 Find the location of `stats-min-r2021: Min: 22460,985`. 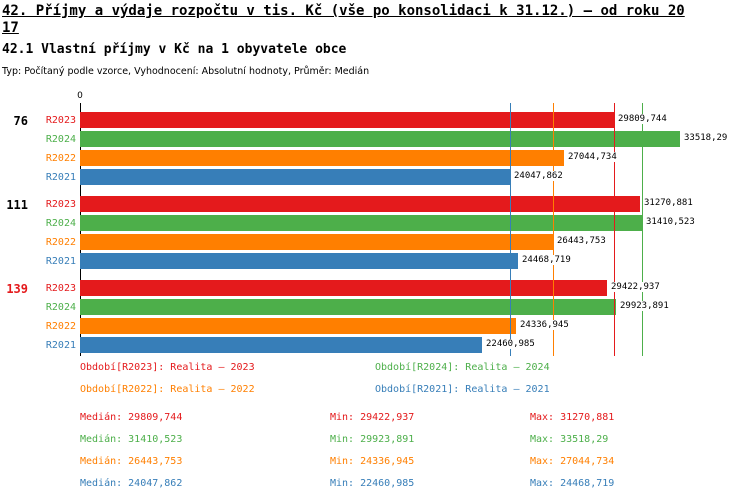

stats-min-r2021: Min: 22460,985 is located at coordinates (372, 483).